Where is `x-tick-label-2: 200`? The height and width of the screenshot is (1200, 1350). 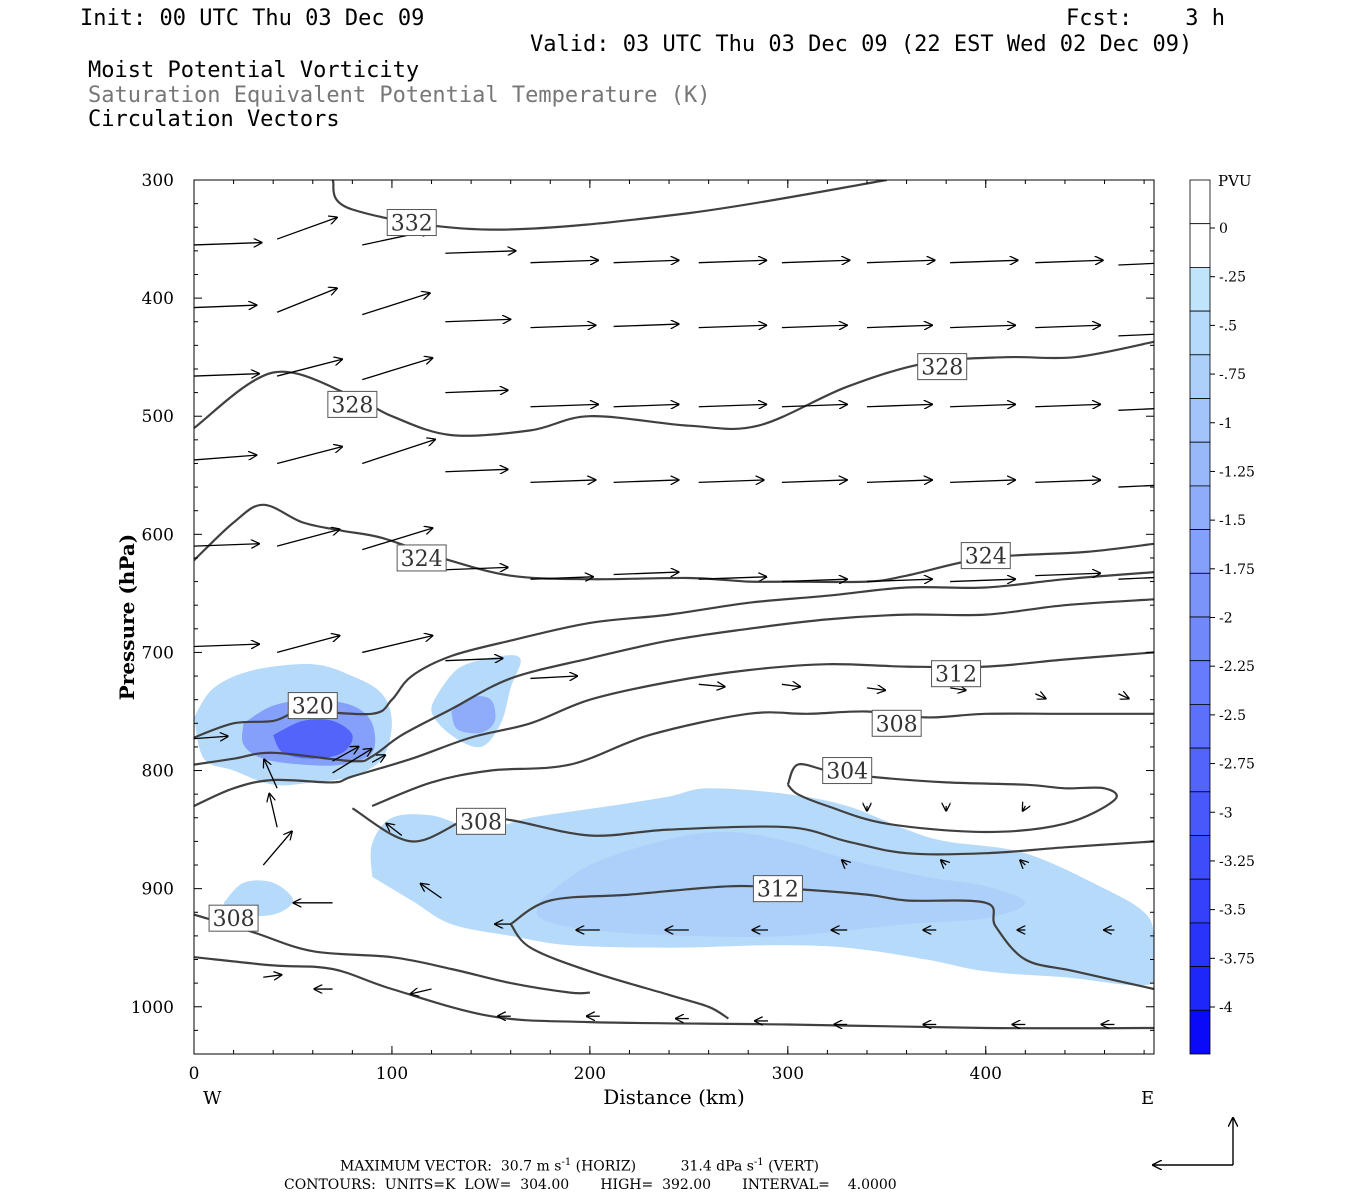 x-tick-label-2: 200 is located at coordinates (590, 1074).